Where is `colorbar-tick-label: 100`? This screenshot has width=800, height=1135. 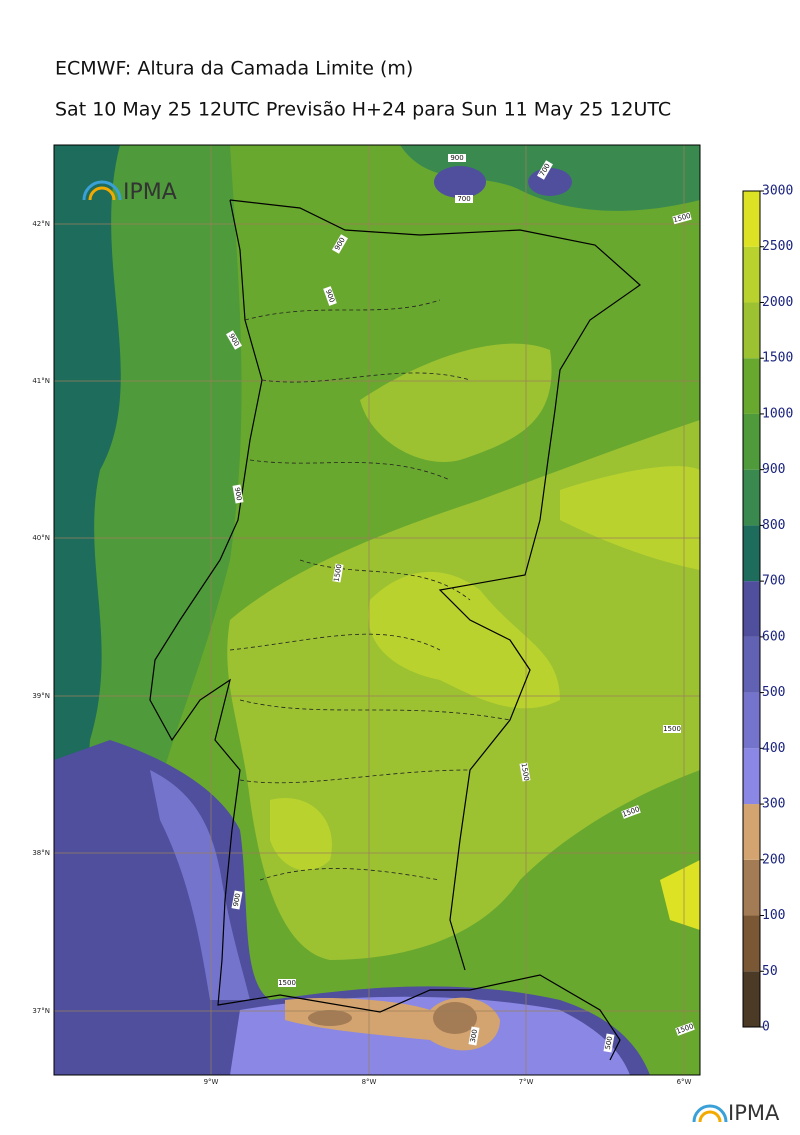 colorbar-tick-label: 100 is located at coordinates (773, 915).